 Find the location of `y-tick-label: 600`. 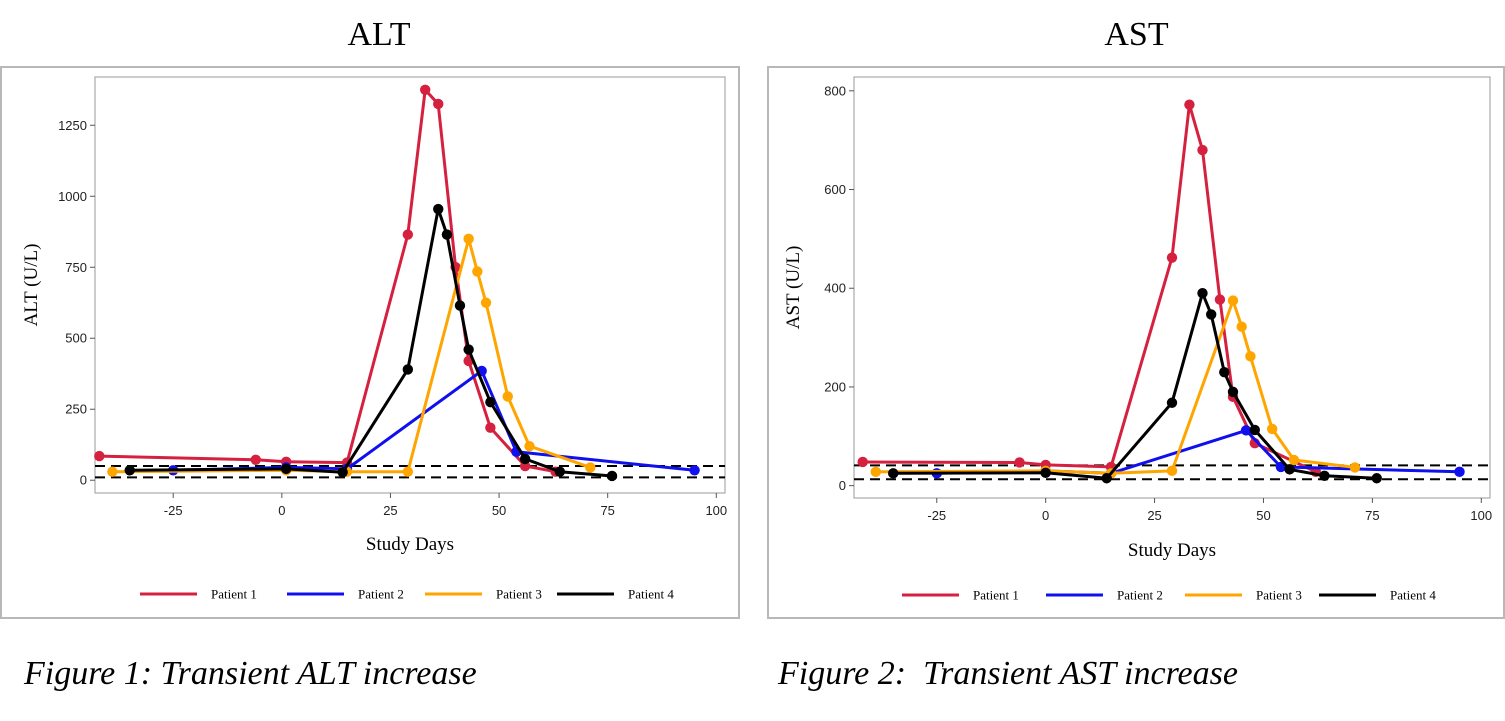

y-tick-label: 600 is located at coordinates (835, 189).